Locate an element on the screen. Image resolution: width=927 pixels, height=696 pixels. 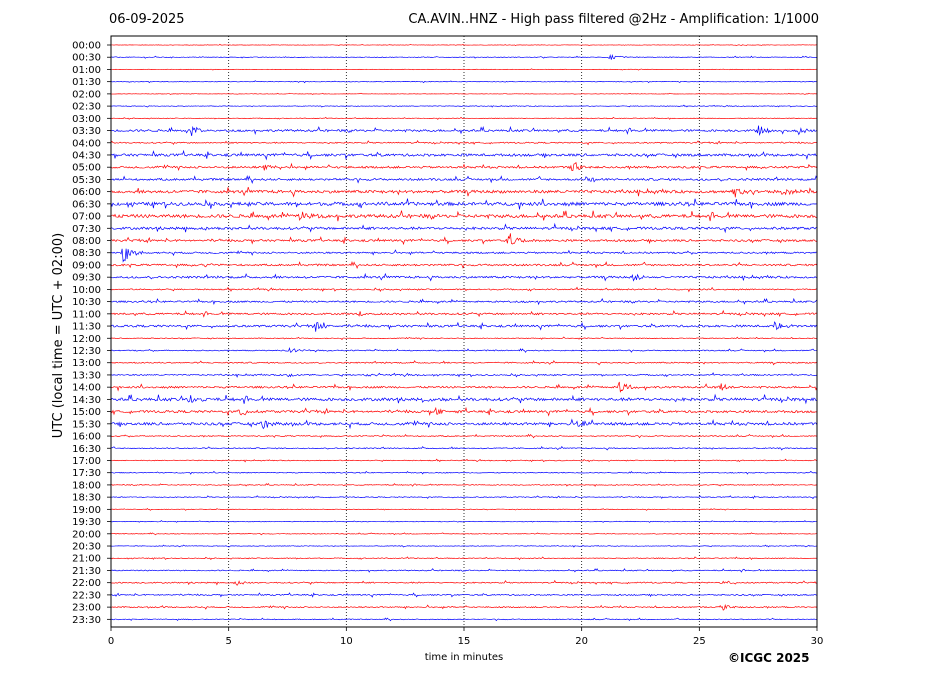
row-label-22-30: 22:30 is located at coordinates (86, 595).